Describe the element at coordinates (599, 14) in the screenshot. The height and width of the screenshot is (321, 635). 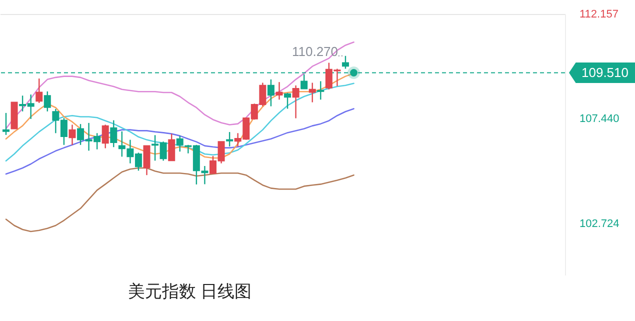
I see `y-tick-label: 112.157` at that location.